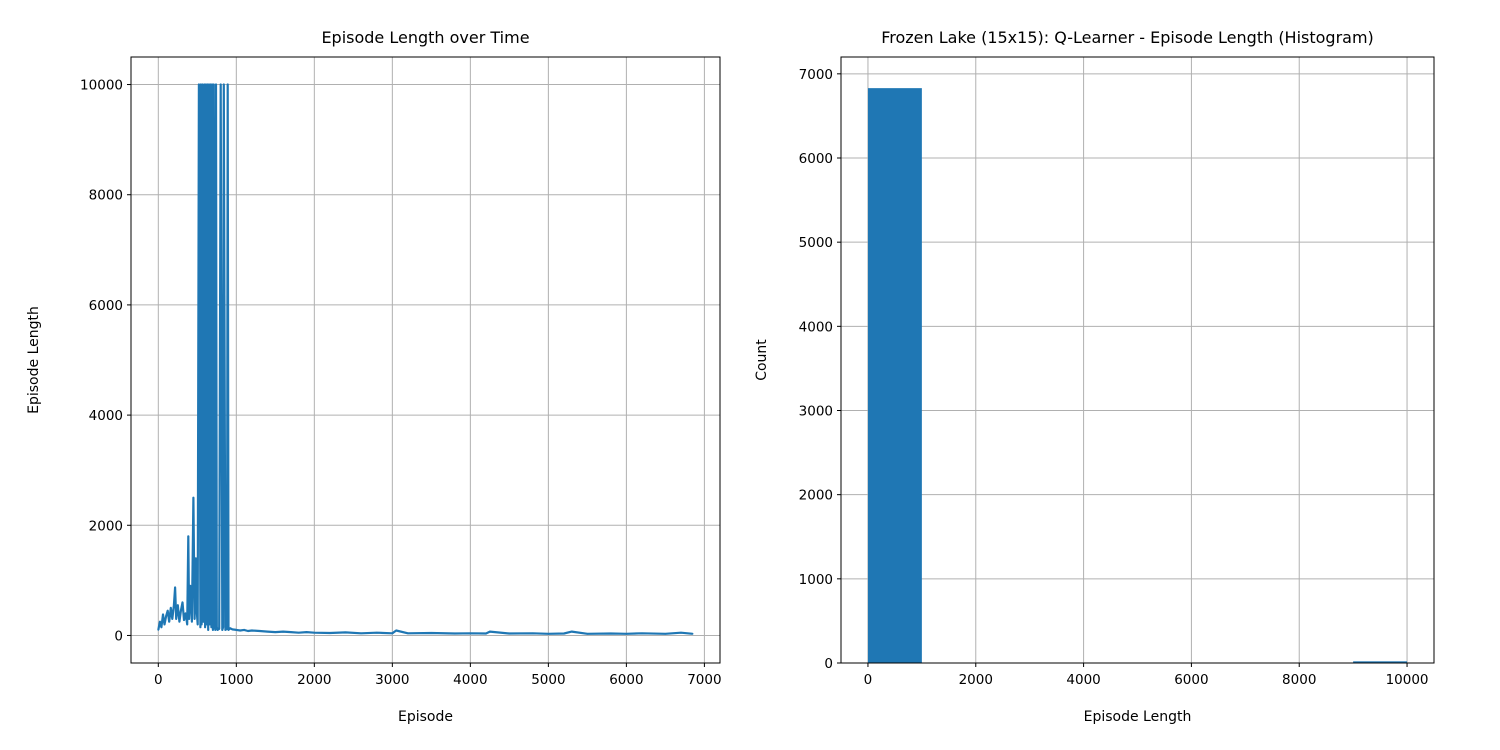  I want to click on left-x-tick-label: 2000, so click(314, 680).